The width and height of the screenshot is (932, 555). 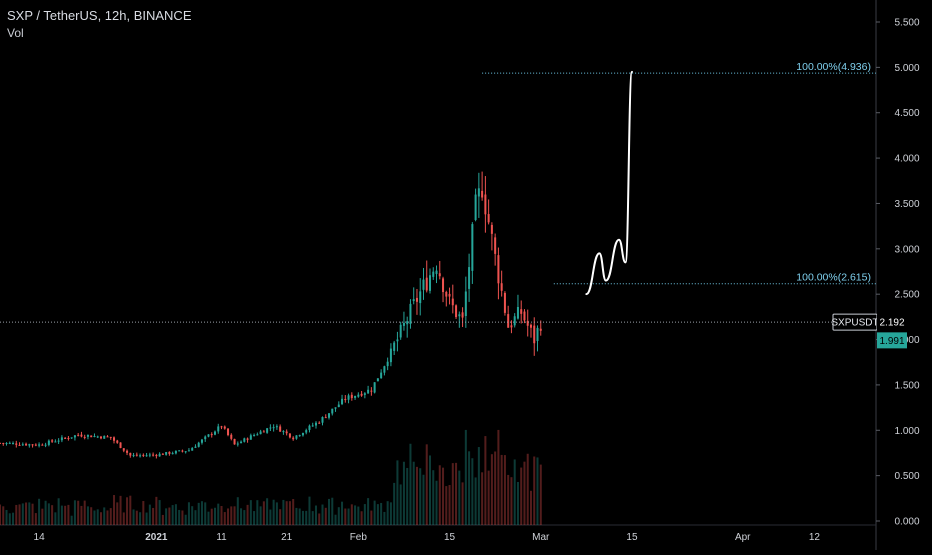 I want to click on symbol-title: SXP / TetherUS, 12h, BINANCE, so click(x=99, y=15).